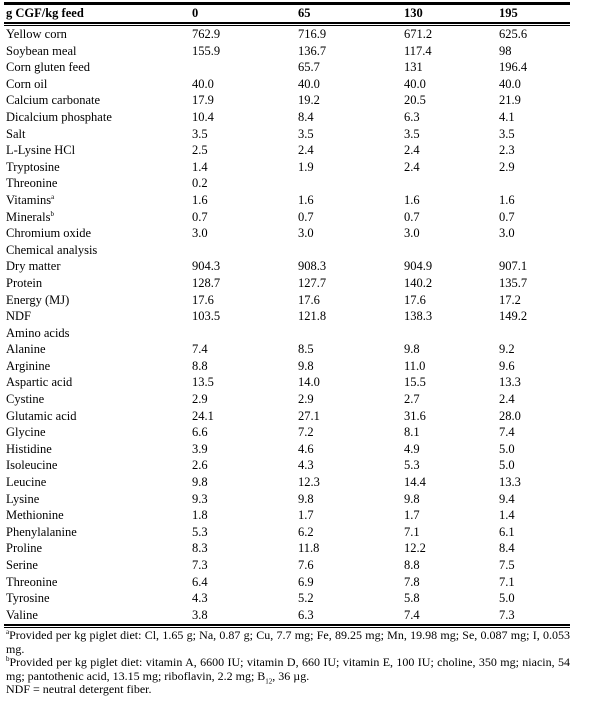  What do you see at coordinates (200, 432) in the screenshot?
I see `table-cell: 6.6` at bounding box center [200, 432].